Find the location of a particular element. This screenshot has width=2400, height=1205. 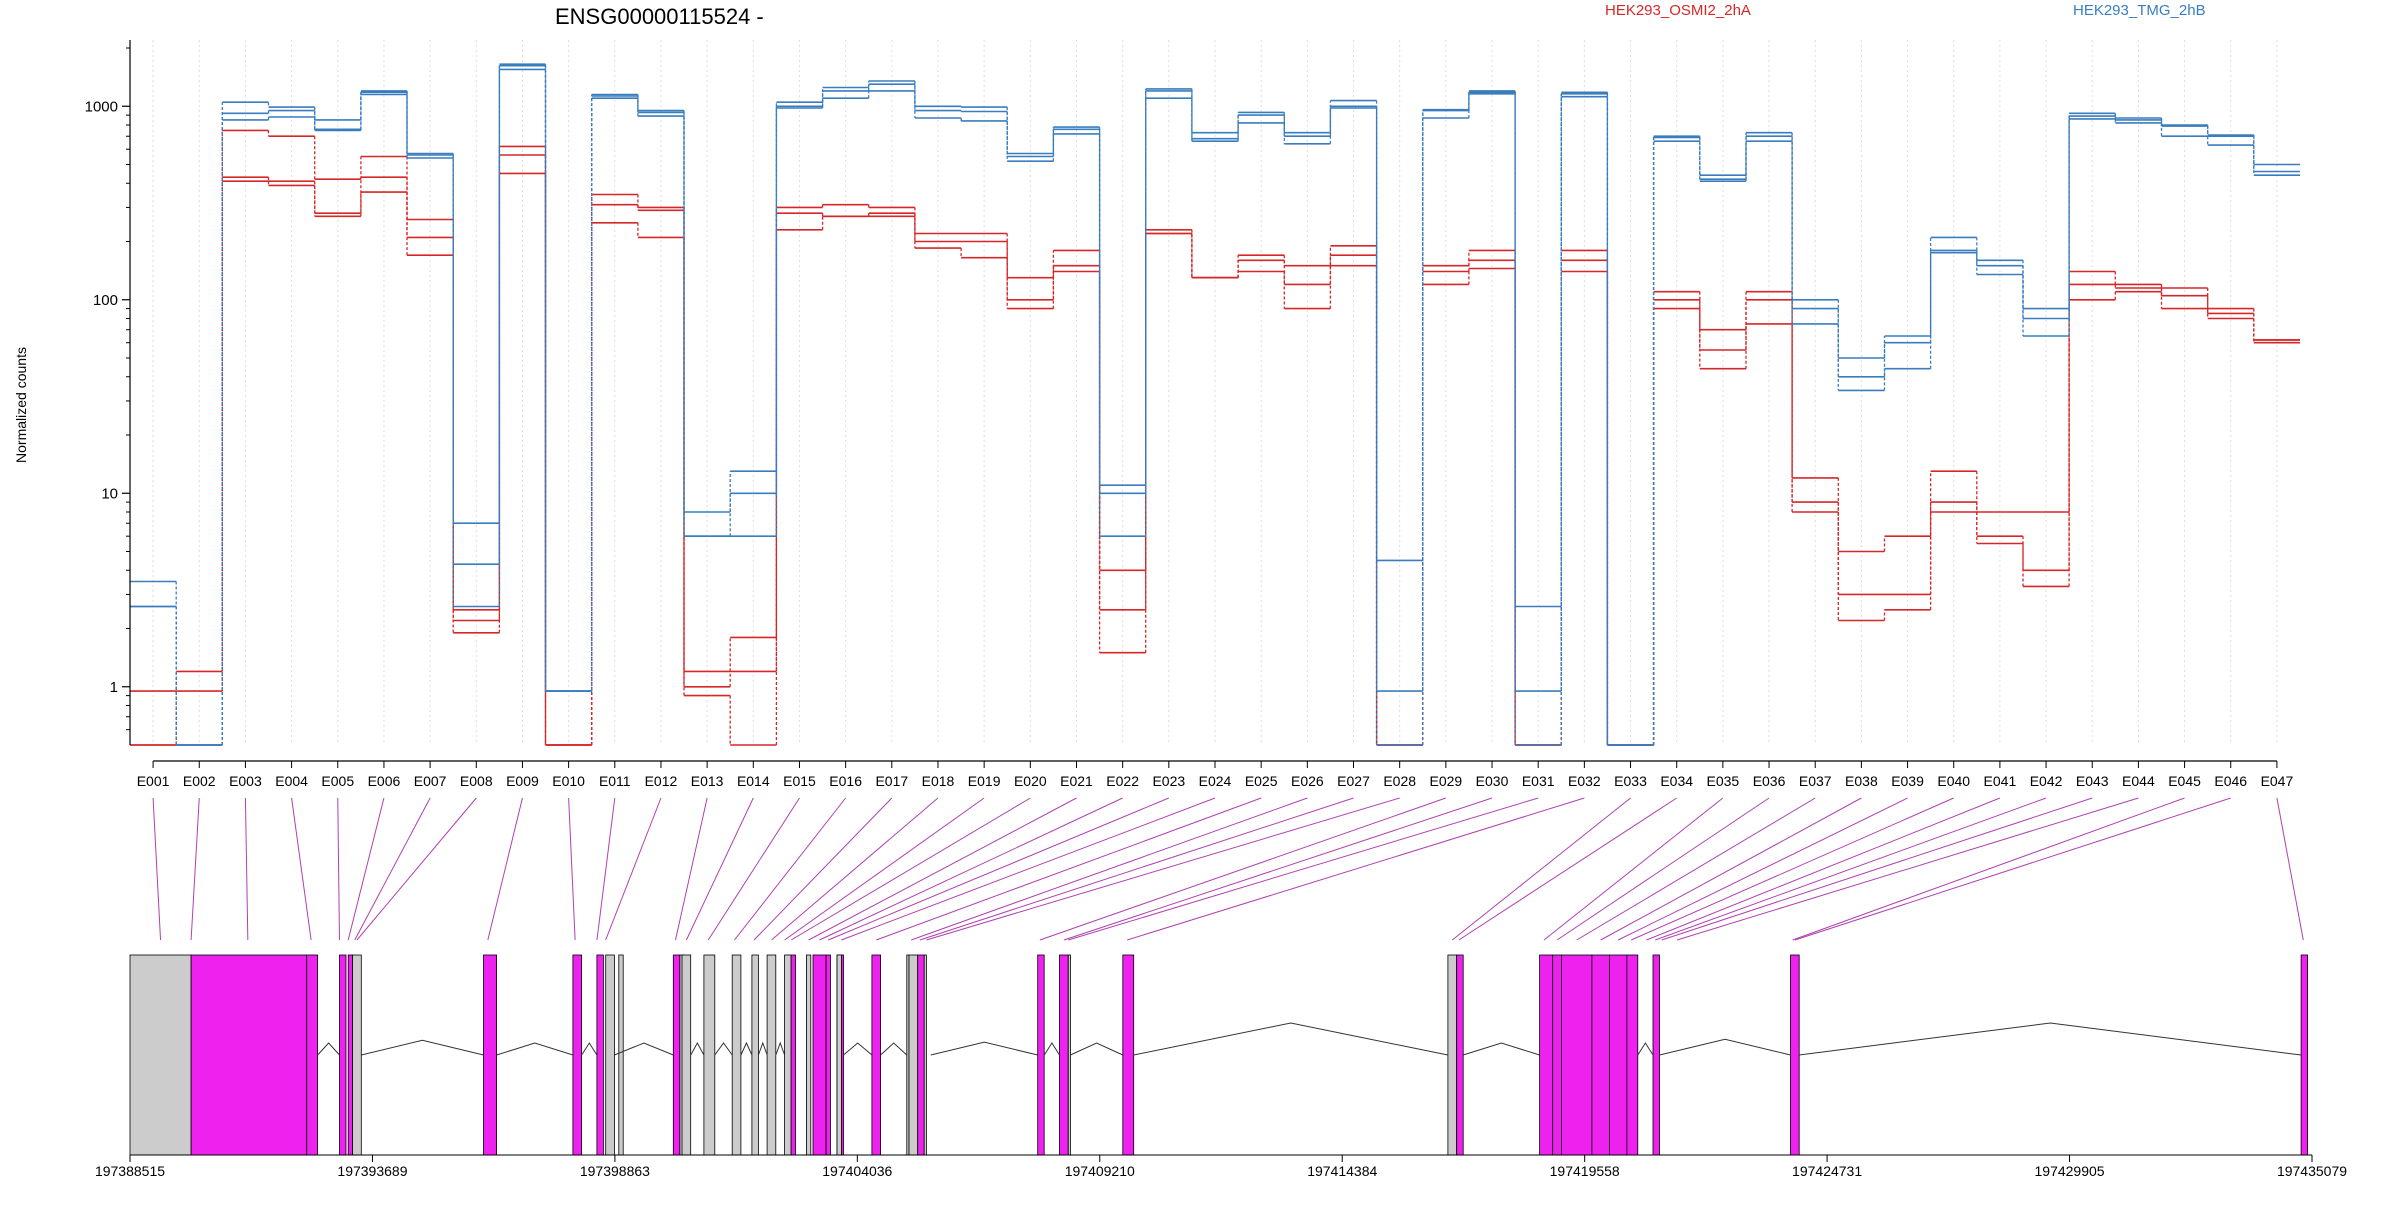

x-tick-label: E044 is located at coordinates (2138, 781).